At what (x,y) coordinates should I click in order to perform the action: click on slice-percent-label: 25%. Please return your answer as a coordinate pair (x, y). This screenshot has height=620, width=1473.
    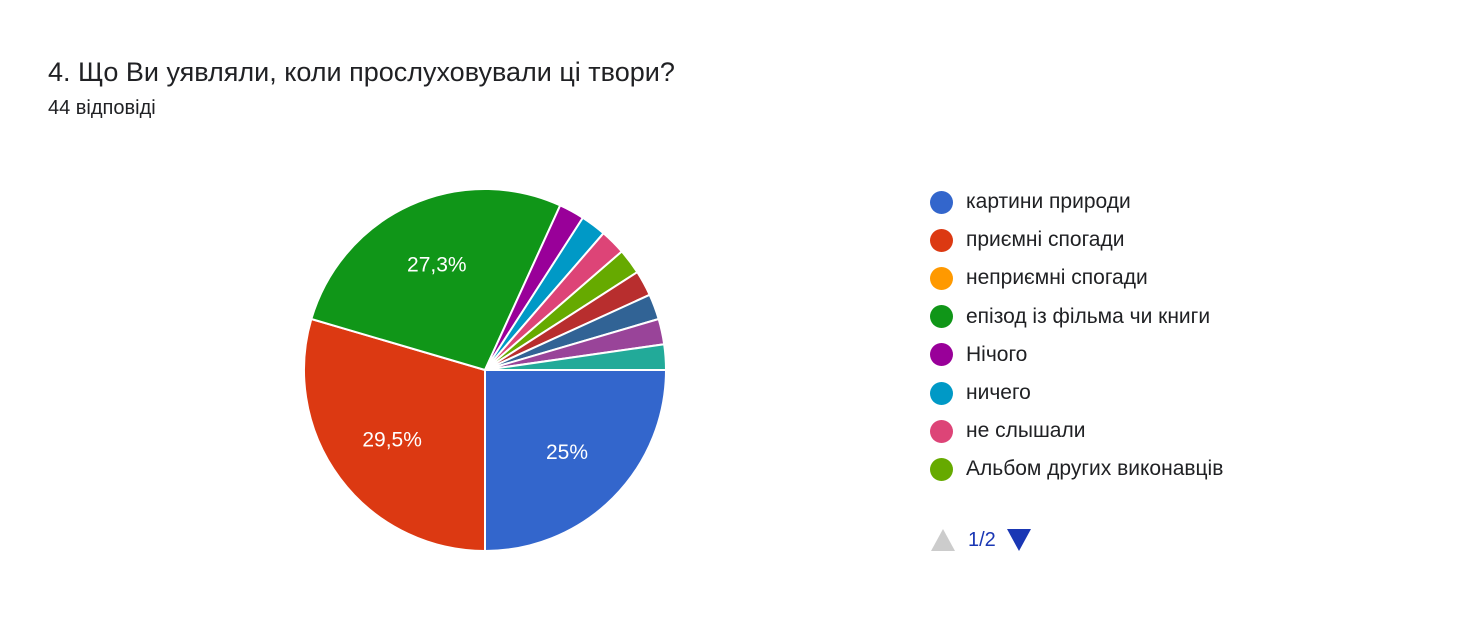
    Looking at the image, I should click on (567, 452).